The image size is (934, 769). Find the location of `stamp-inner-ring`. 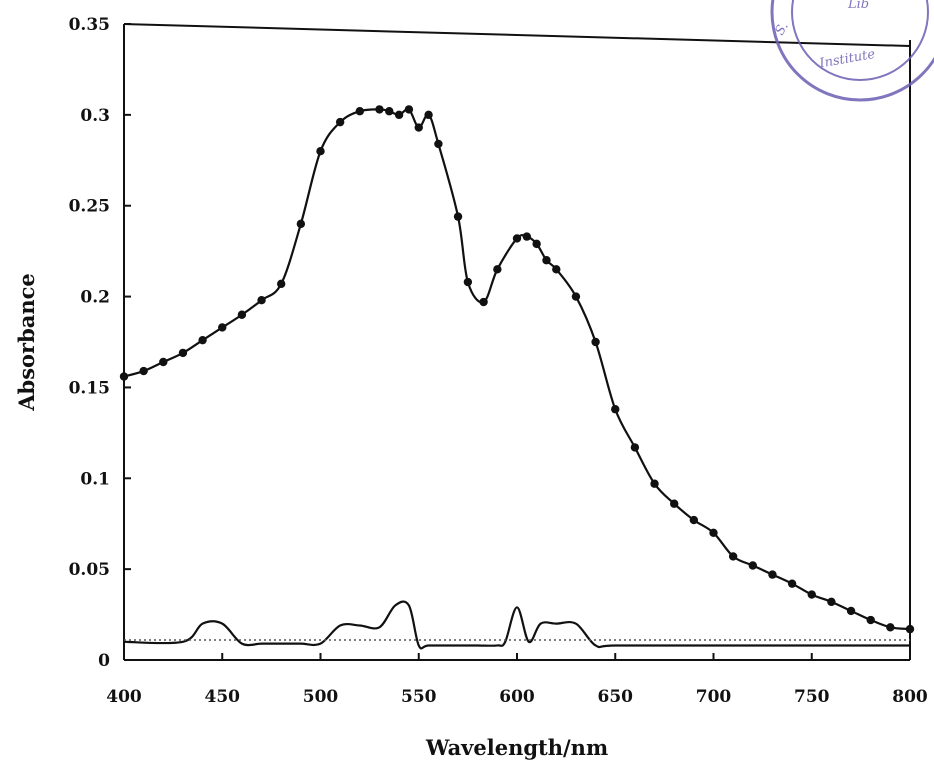

stamp-inner-ring is located at coordinates (860, 40).